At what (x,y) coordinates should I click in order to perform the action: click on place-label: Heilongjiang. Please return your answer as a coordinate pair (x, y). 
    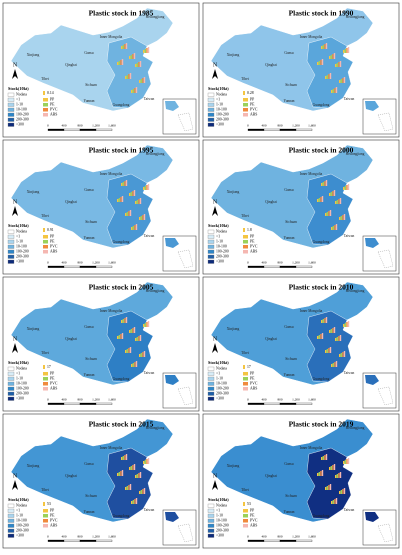
    Looking at the image, I should click on (355, 17).